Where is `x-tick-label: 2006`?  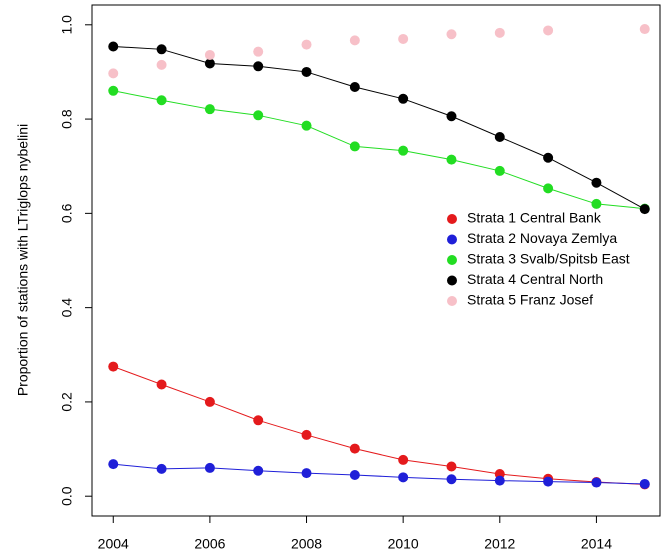
x-tick-label: 2006 is located at coordinates (209, 544).